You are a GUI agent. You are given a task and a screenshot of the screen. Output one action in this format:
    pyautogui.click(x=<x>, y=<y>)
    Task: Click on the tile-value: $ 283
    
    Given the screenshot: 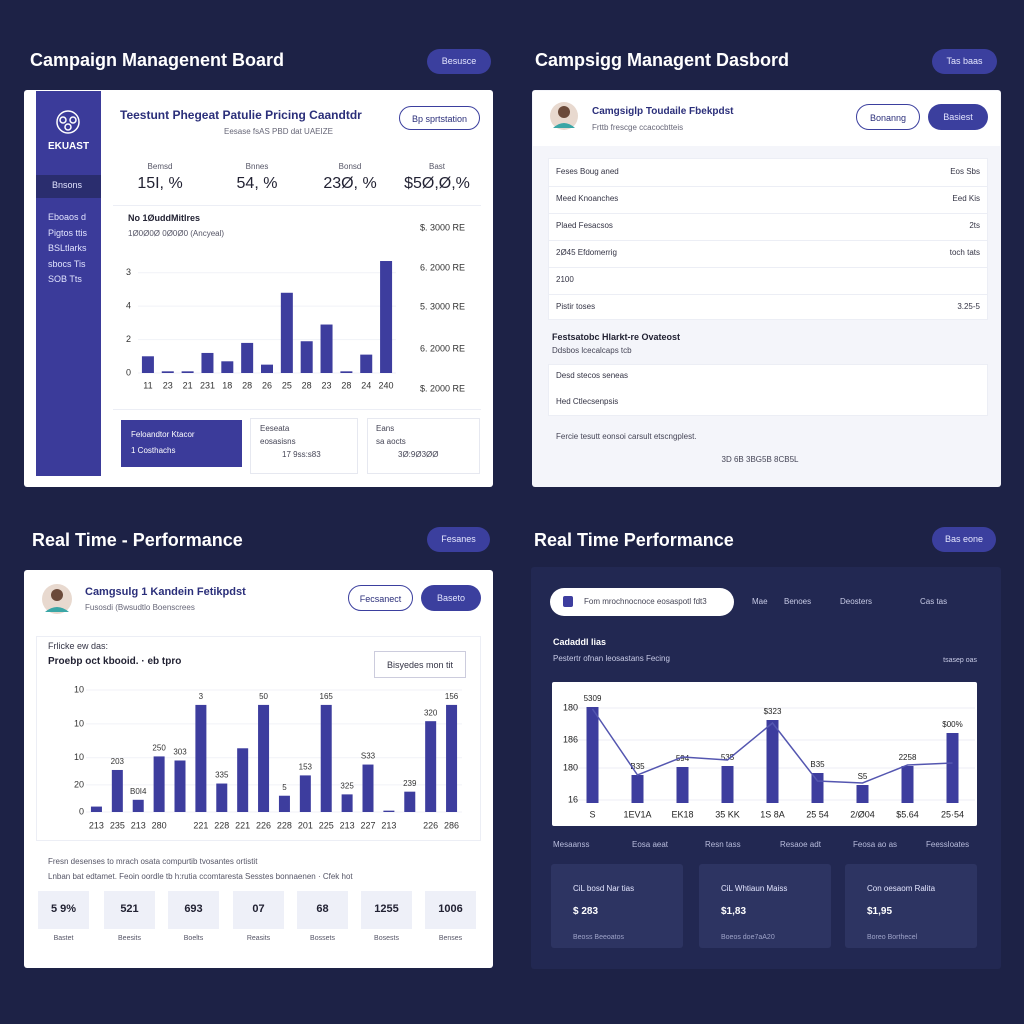 What is the action you would take?
    pyautogui.click(x=586, y=911)
    